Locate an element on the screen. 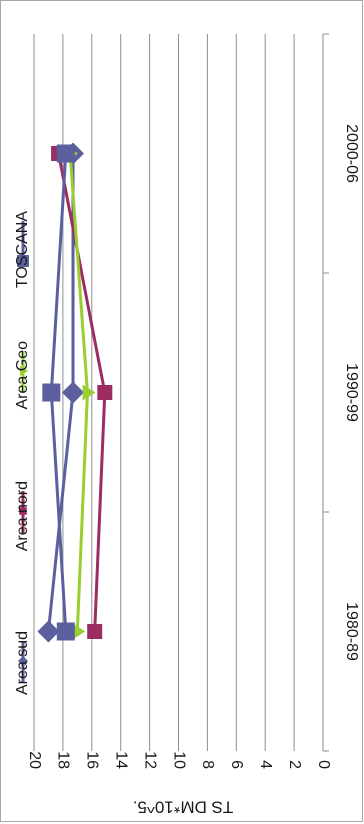 This screenshot has height=824, width=364. y-tick-label: 16 is located at coordinates (92, 760).